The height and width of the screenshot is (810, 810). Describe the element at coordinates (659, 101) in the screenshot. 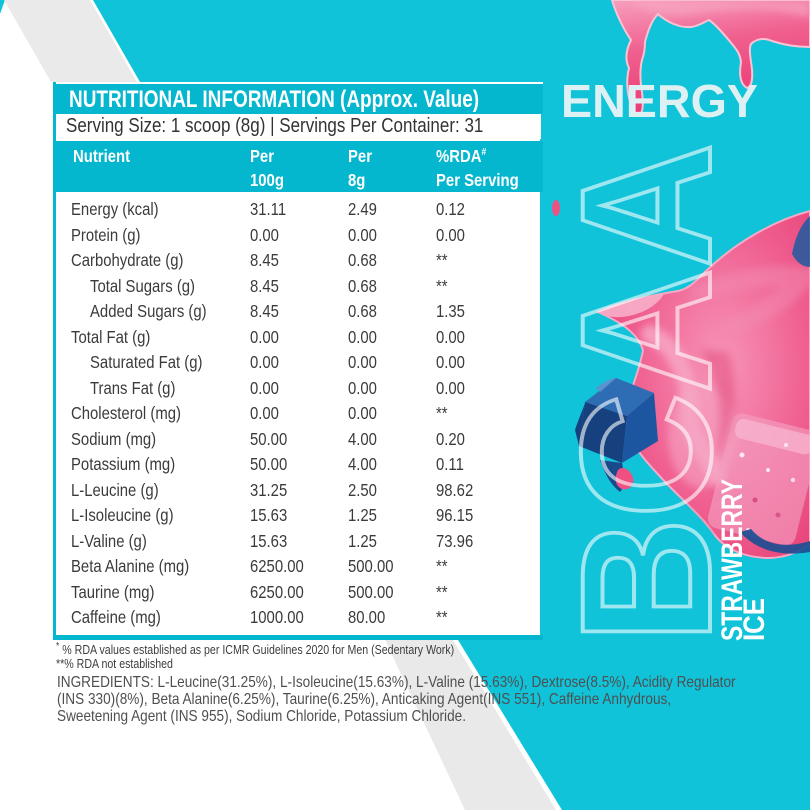

I see `svg-text: ENERGY` at that location.